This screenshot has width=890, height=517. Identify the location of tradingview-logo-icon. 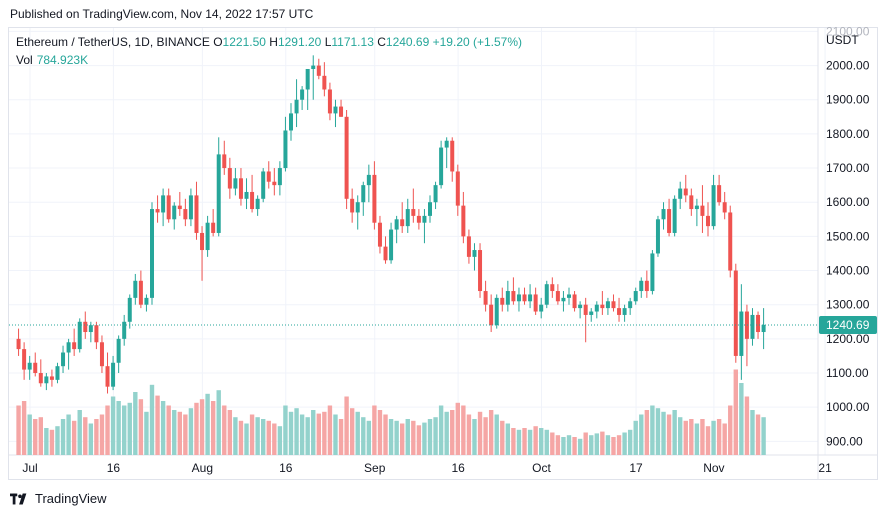
(18, 498).